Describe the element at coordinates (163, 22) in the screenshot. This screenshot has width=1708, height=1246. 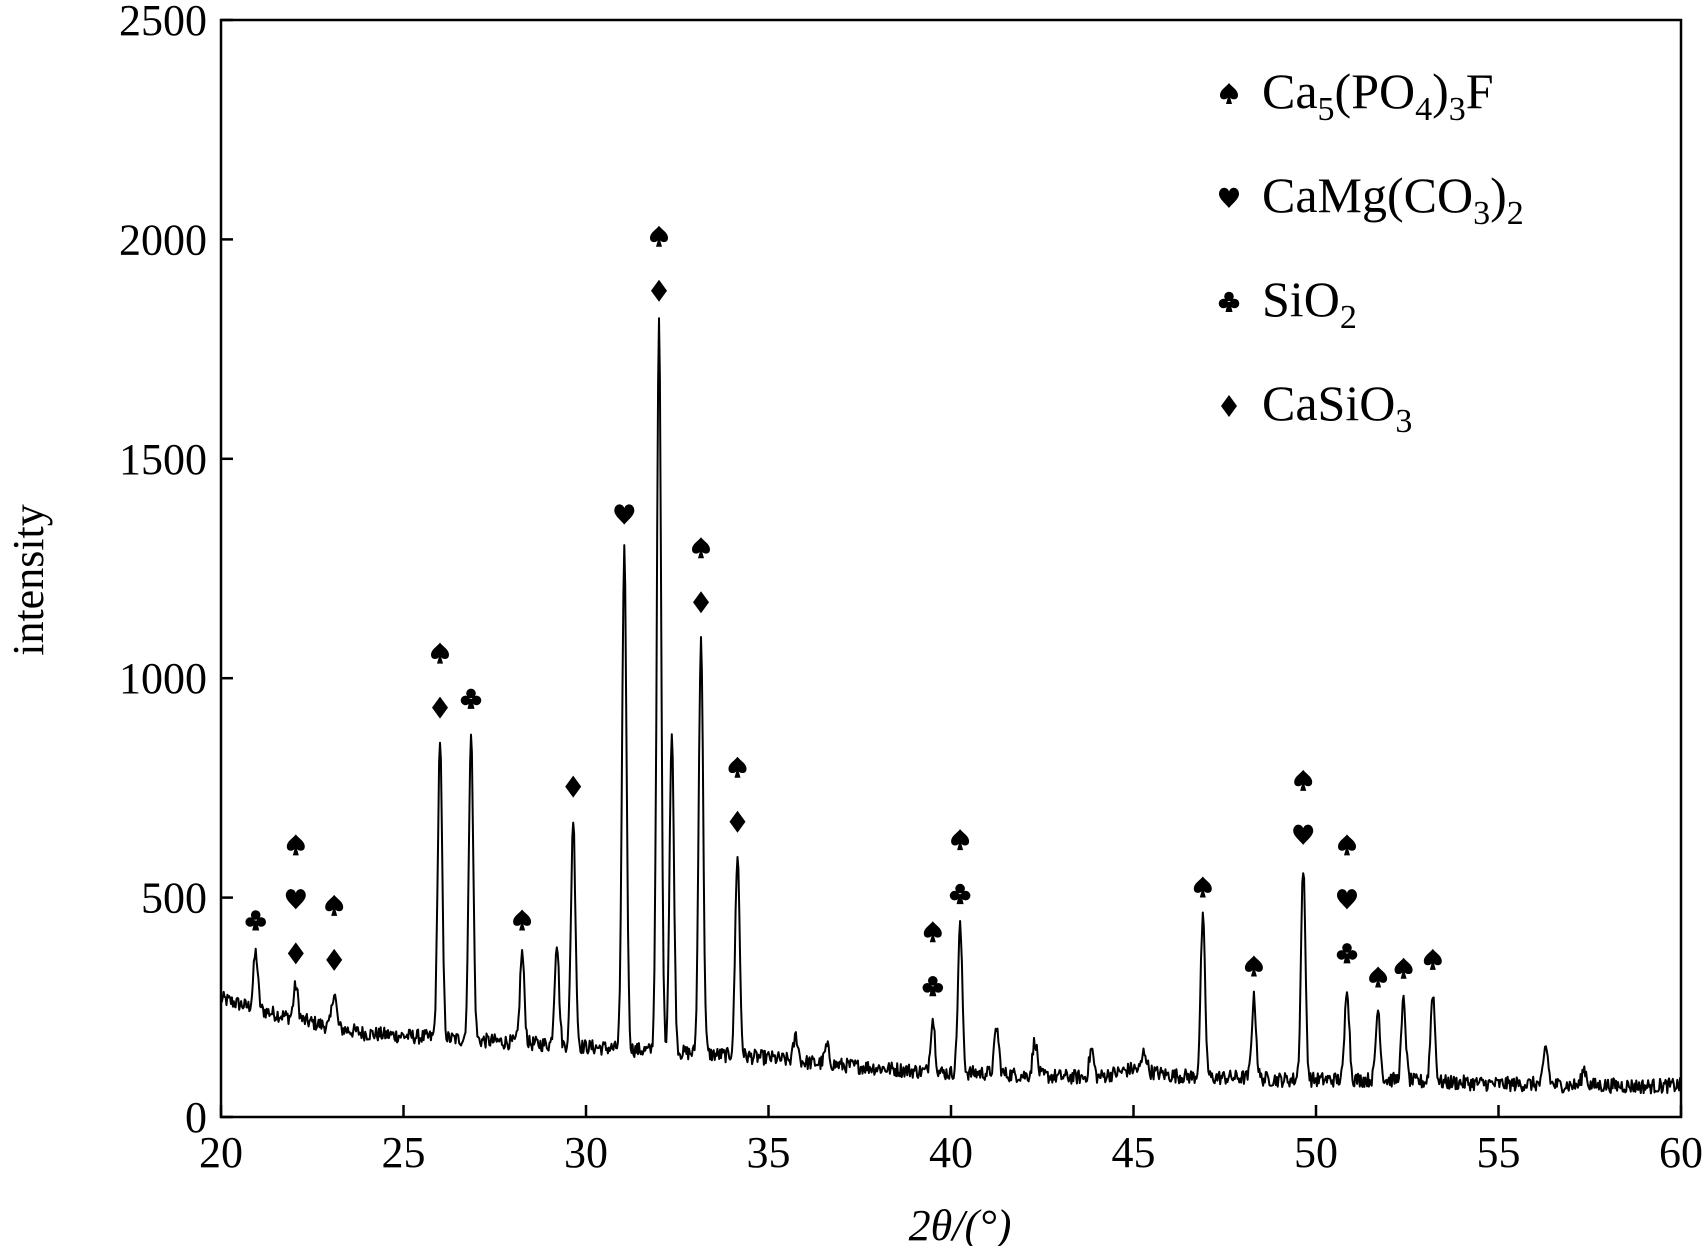
I see `y-tick-label: 2500` at that location.